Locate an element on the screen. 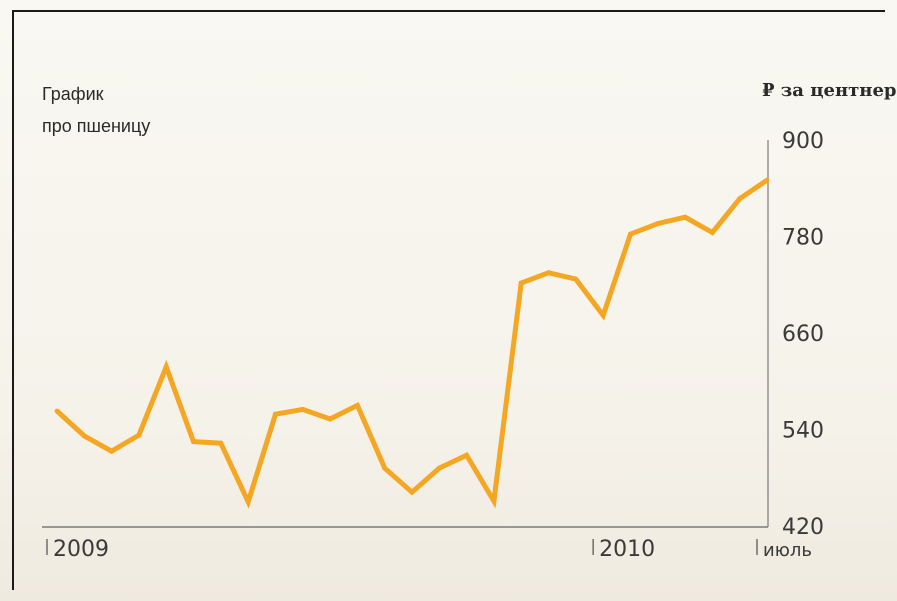 The image size is (897, 601). x-marker-label: июль is located at coordinates (787, 550).